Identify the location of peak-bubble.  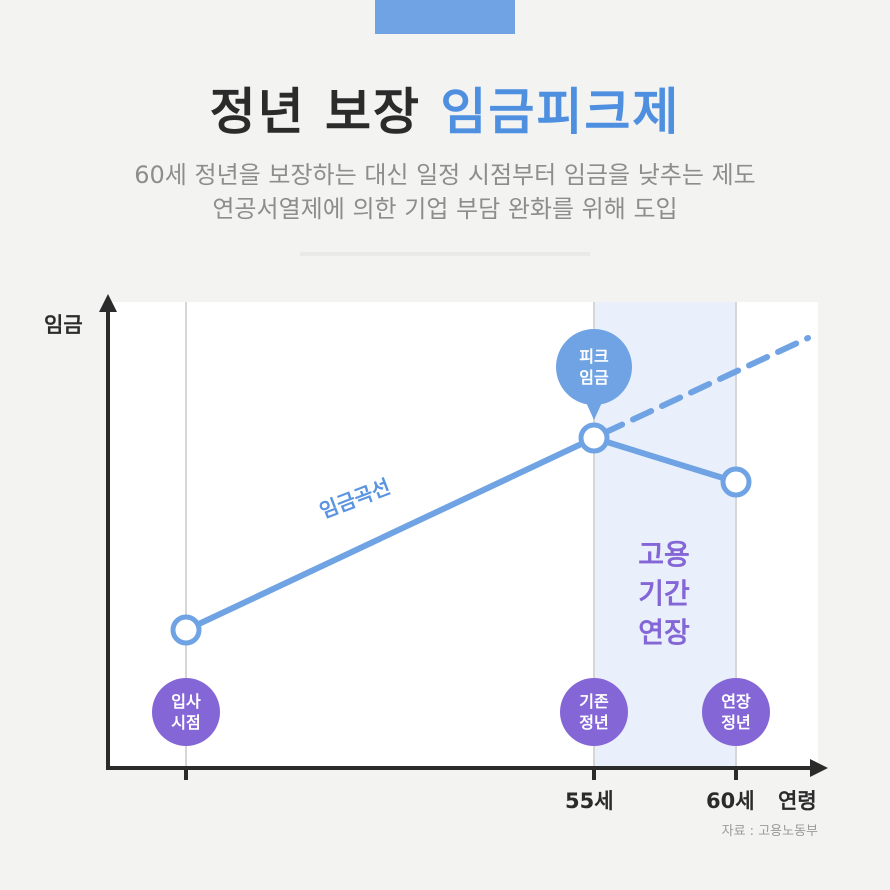
(594, 367).